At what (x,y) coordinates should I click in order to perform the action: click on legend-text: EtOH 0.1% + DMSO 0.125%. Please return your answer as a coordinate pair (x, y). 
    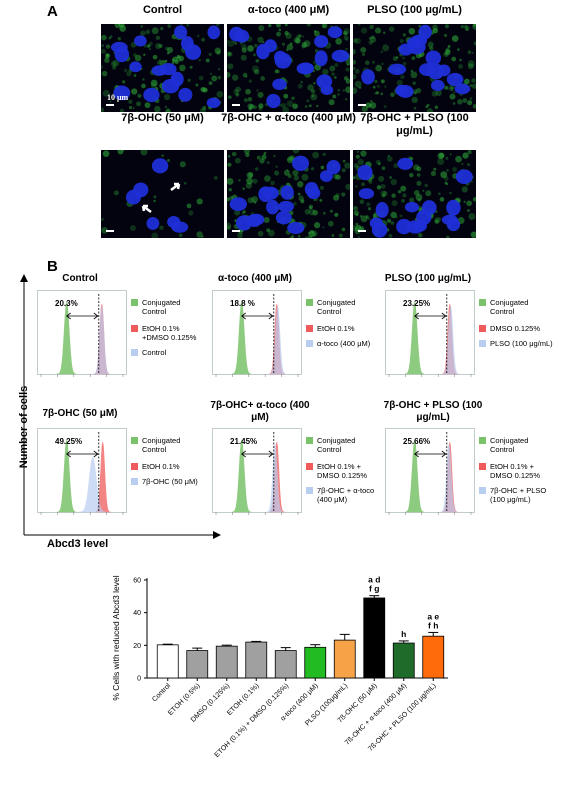
    Looking at the image, I should click on (515, 471).